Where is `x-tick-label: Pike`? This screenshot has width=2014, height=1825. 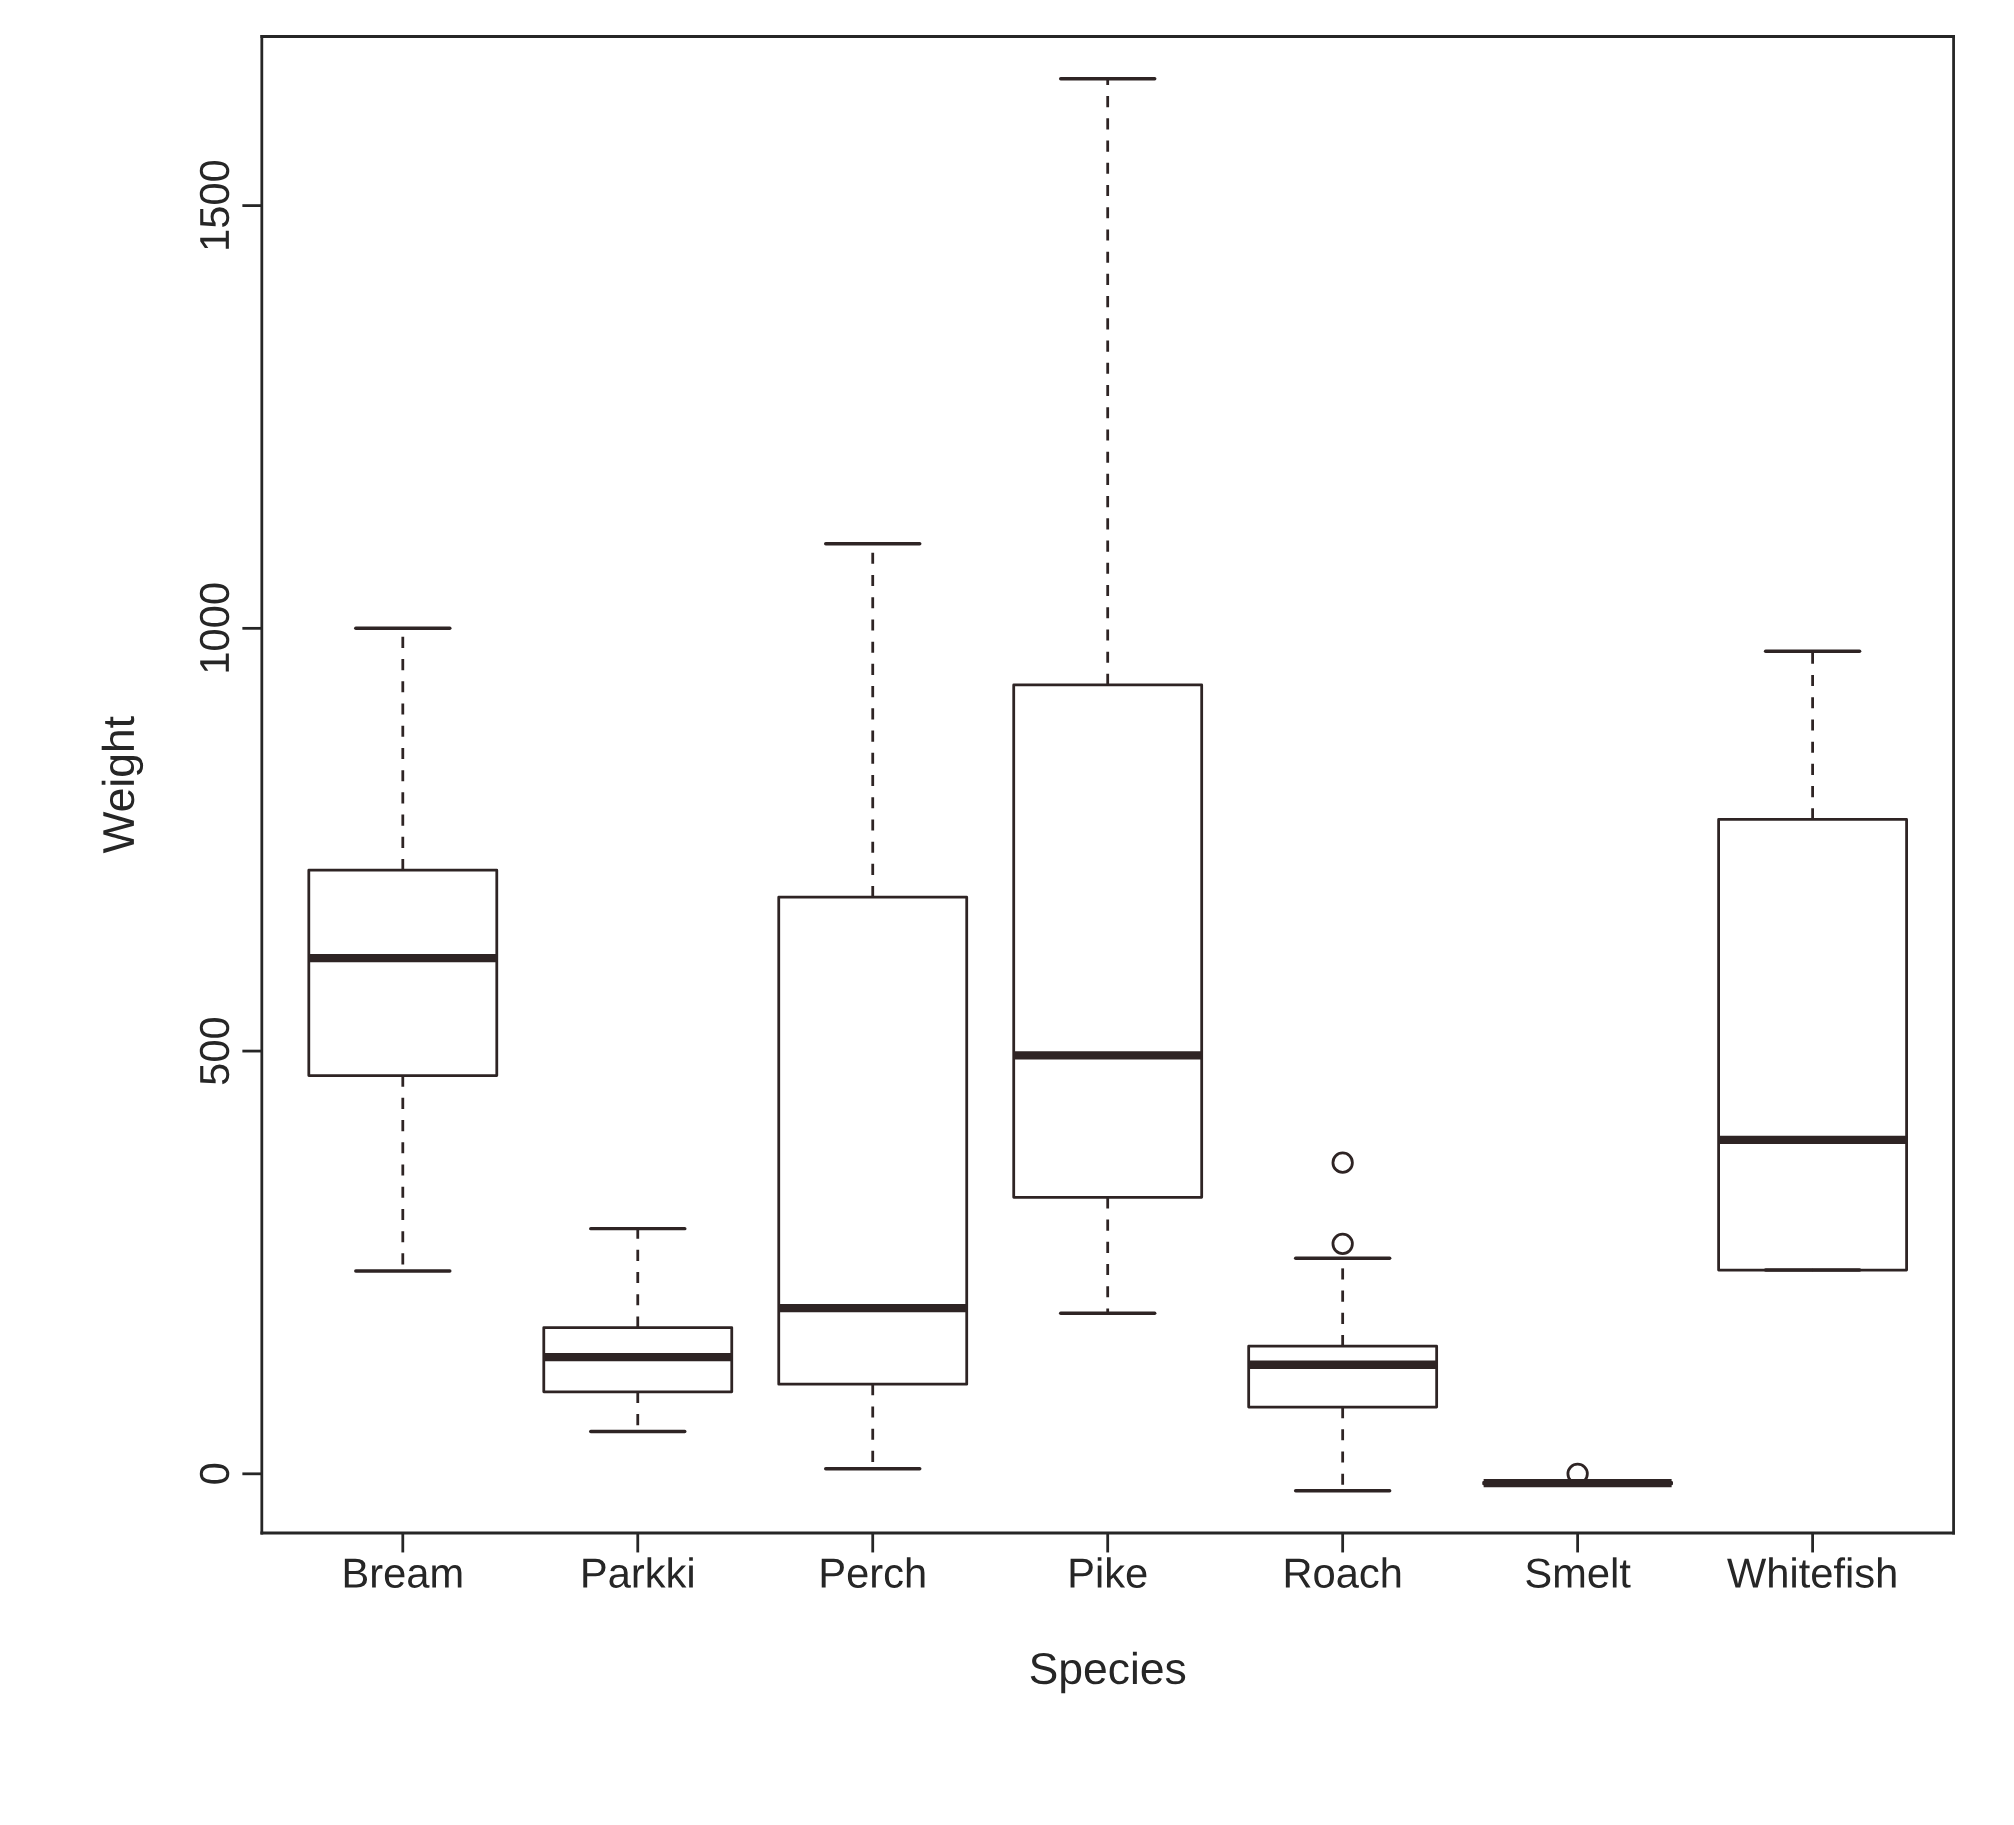
x-tick-label: Pike is located at coordinates (1108, 1572).